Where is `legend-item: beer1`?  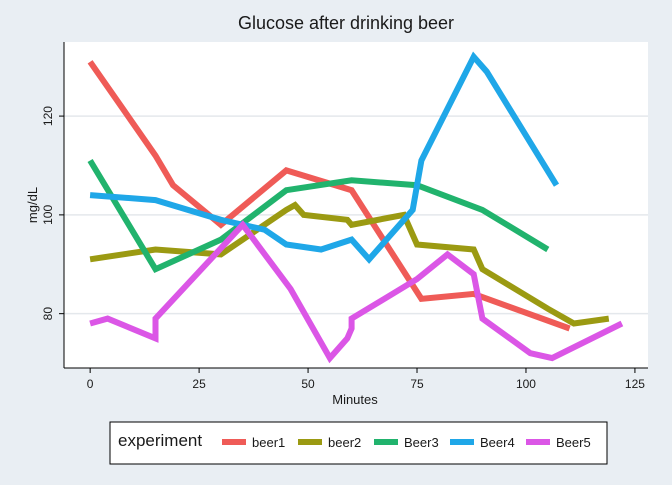 legend-item: beer1 is located at coordinates (253, 442).